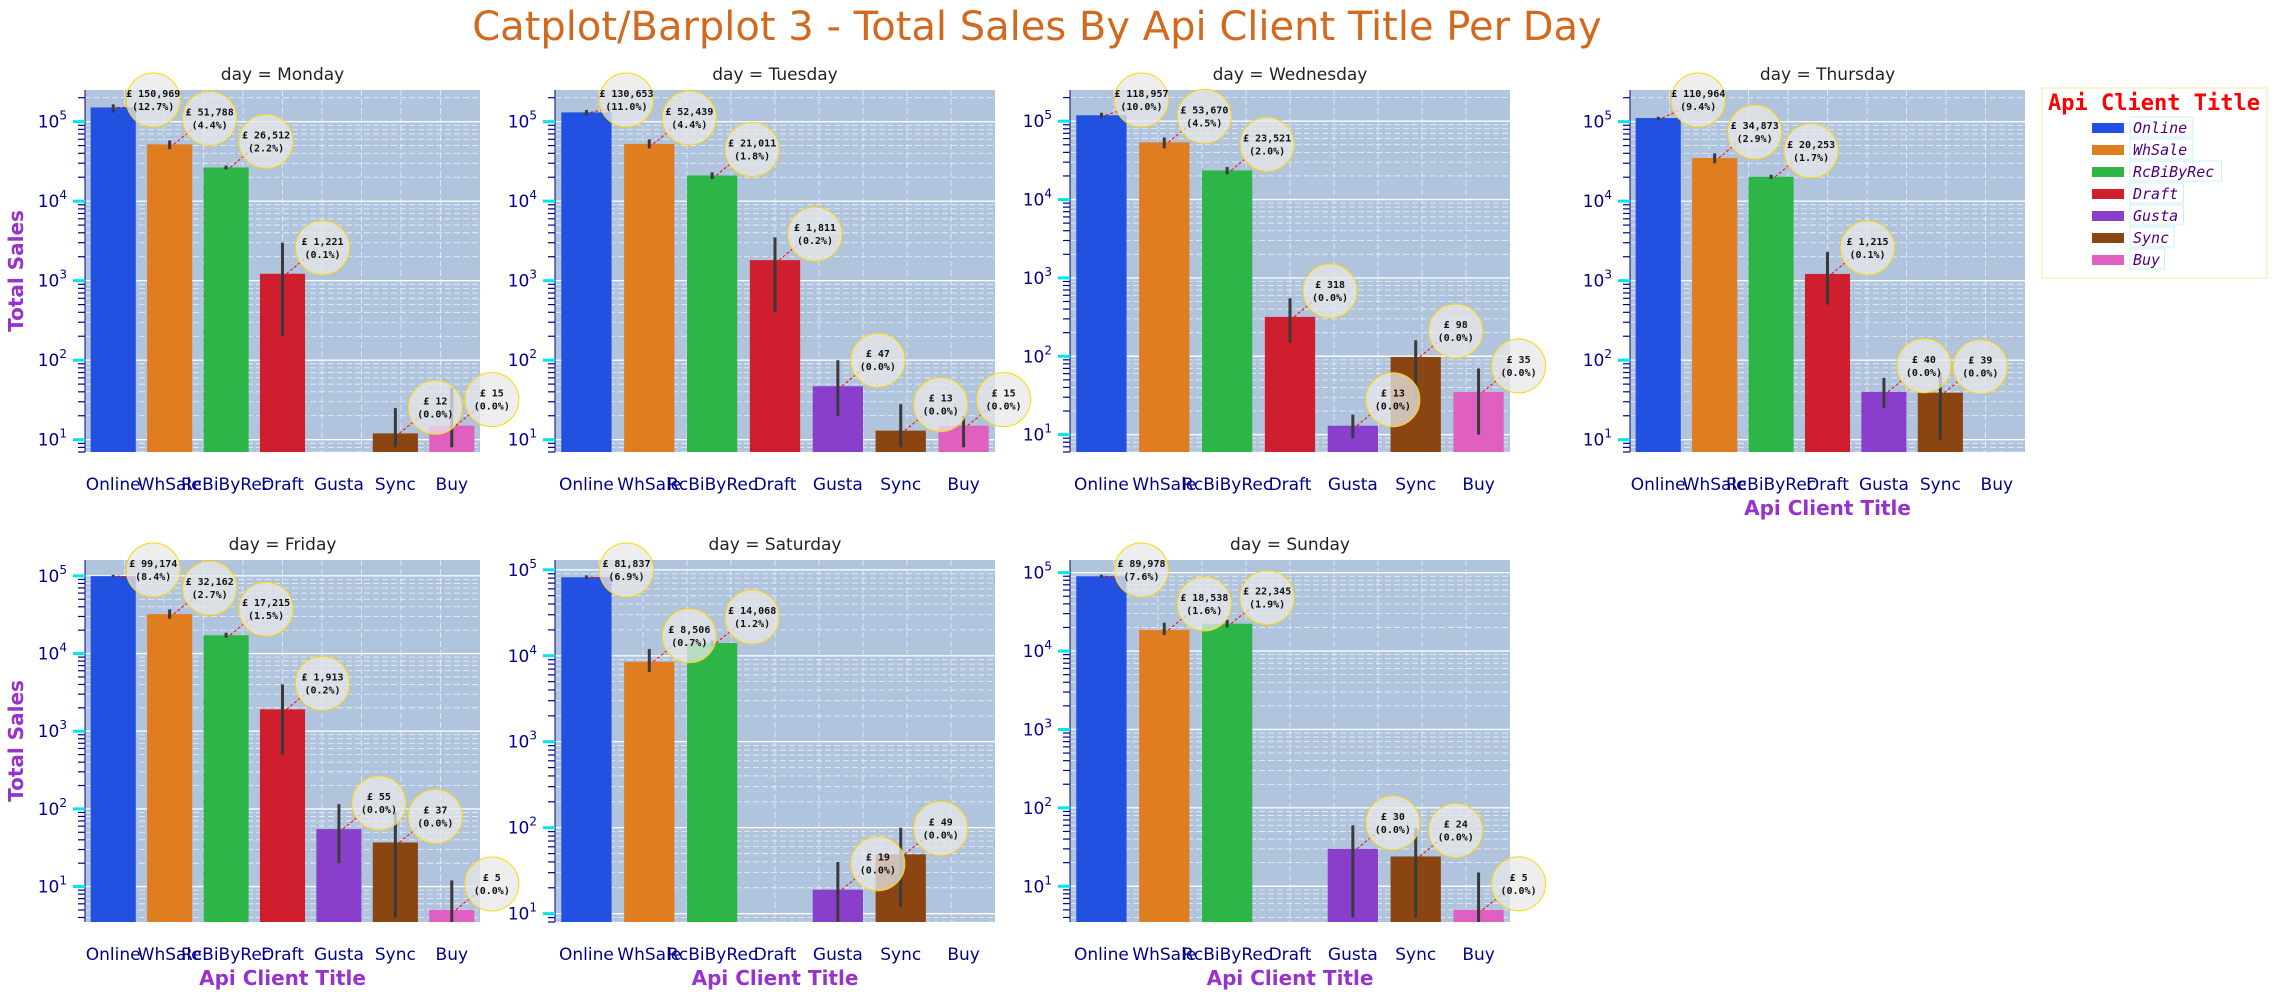  I want to click on bar-whsale, so click(170, 768).